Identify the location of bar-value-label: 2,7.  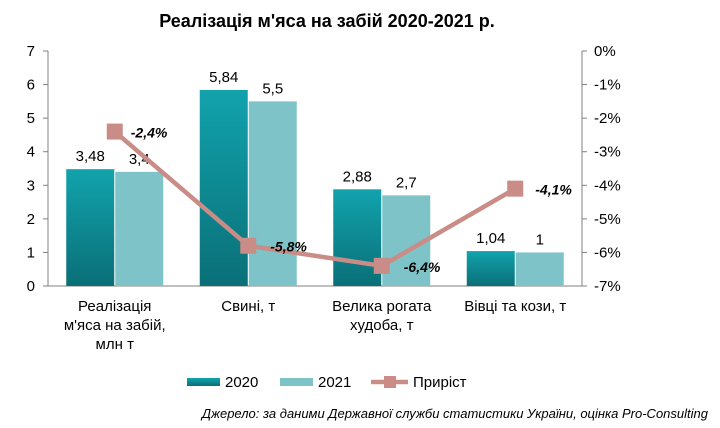
(406, 182).